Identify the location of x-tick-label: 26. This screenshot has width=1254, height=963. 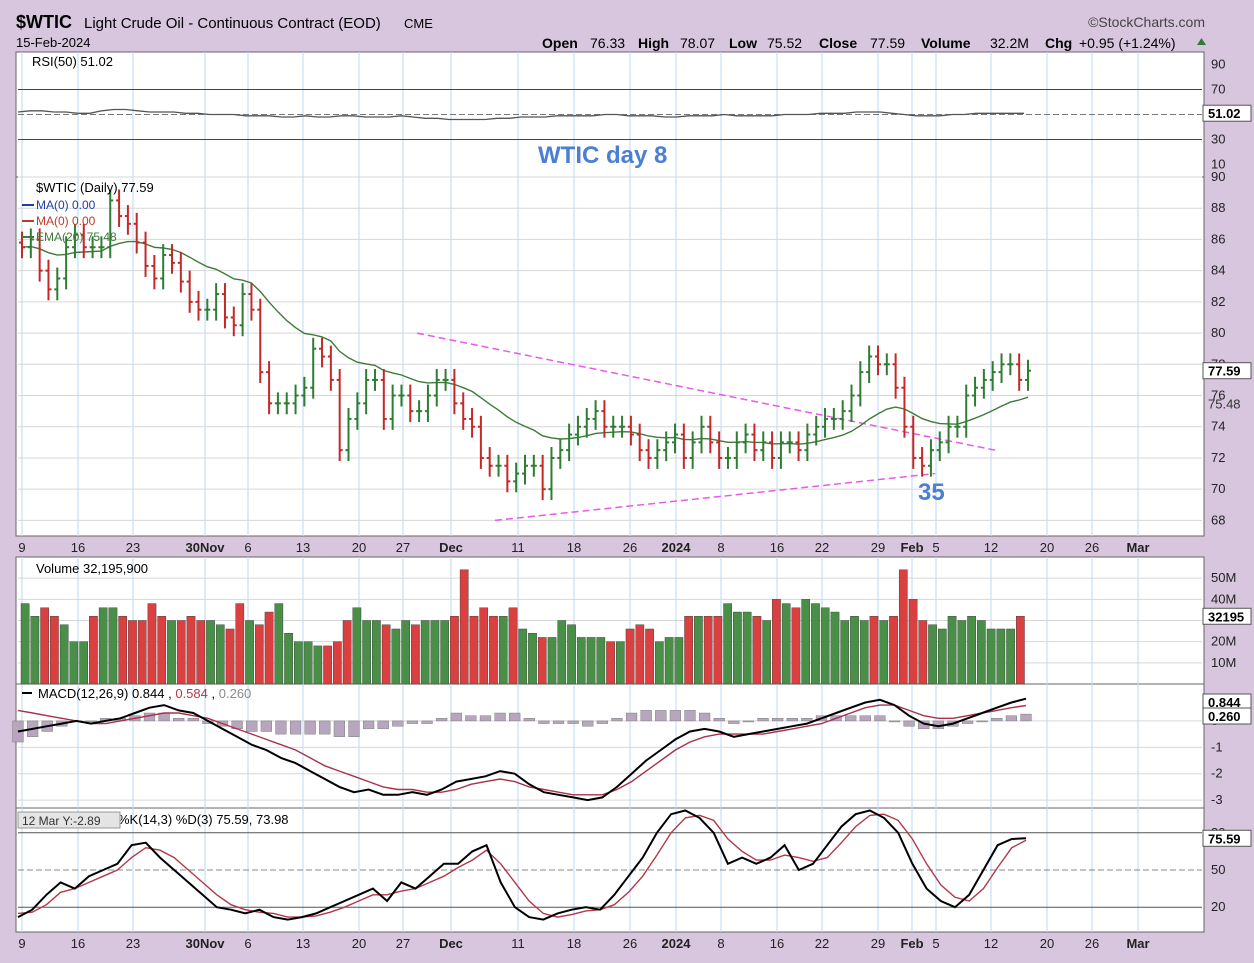
(630, 547).